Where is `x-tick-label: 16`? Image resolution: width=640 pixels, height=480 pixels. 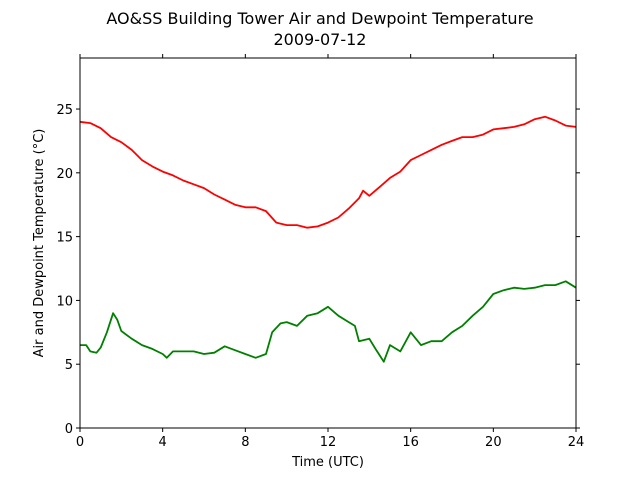
x-tick-label: 16 is located at coordinates (410, 442).